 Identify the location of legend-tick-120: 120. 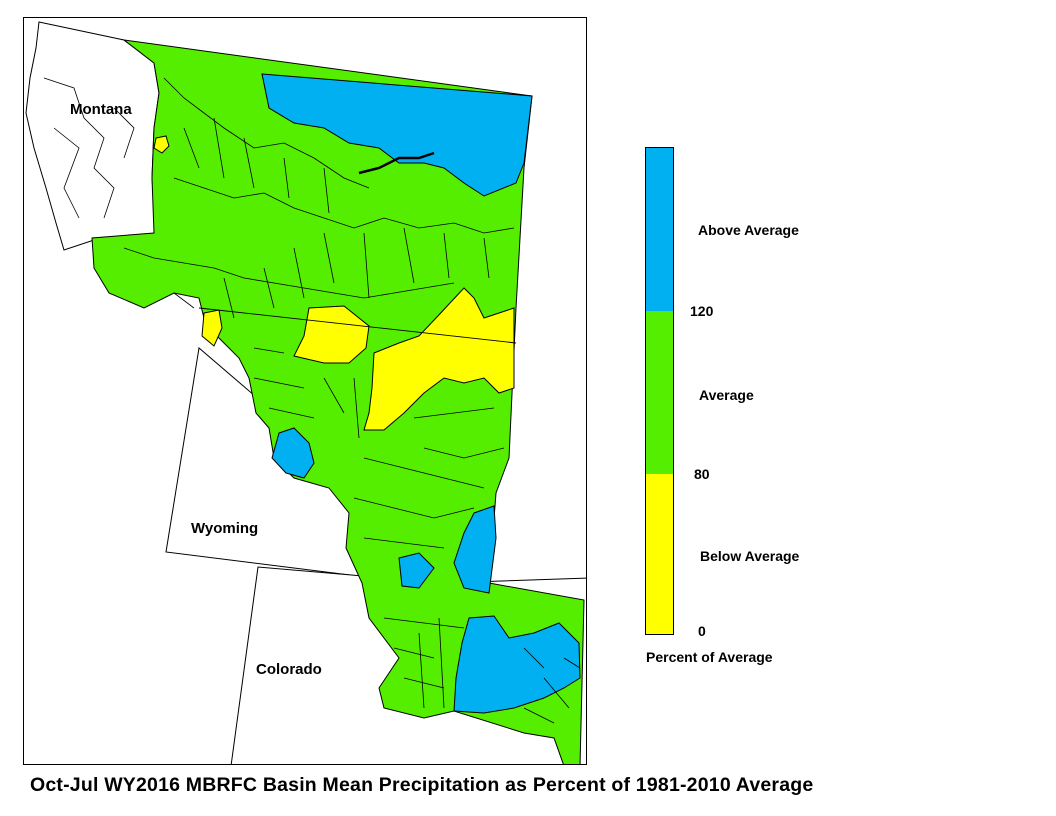
(702, 311).